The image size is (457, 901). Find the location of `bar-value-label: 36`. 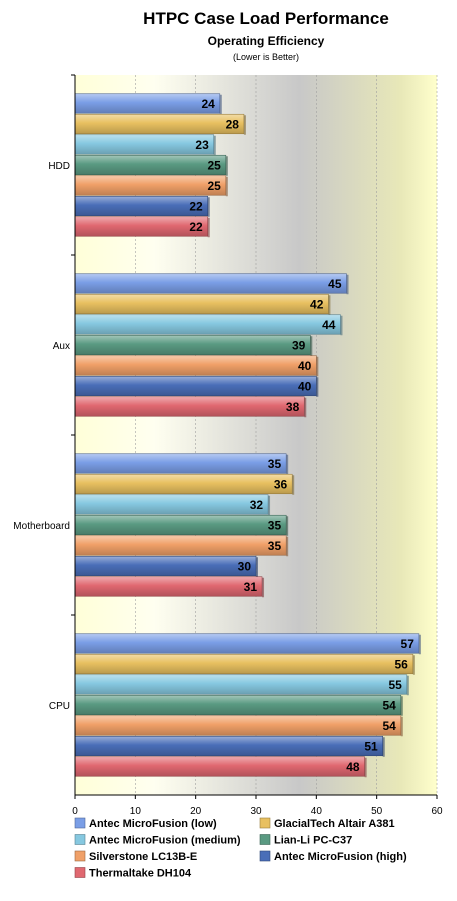

bar-value-label: 36 is located at coordinates (281, 485).